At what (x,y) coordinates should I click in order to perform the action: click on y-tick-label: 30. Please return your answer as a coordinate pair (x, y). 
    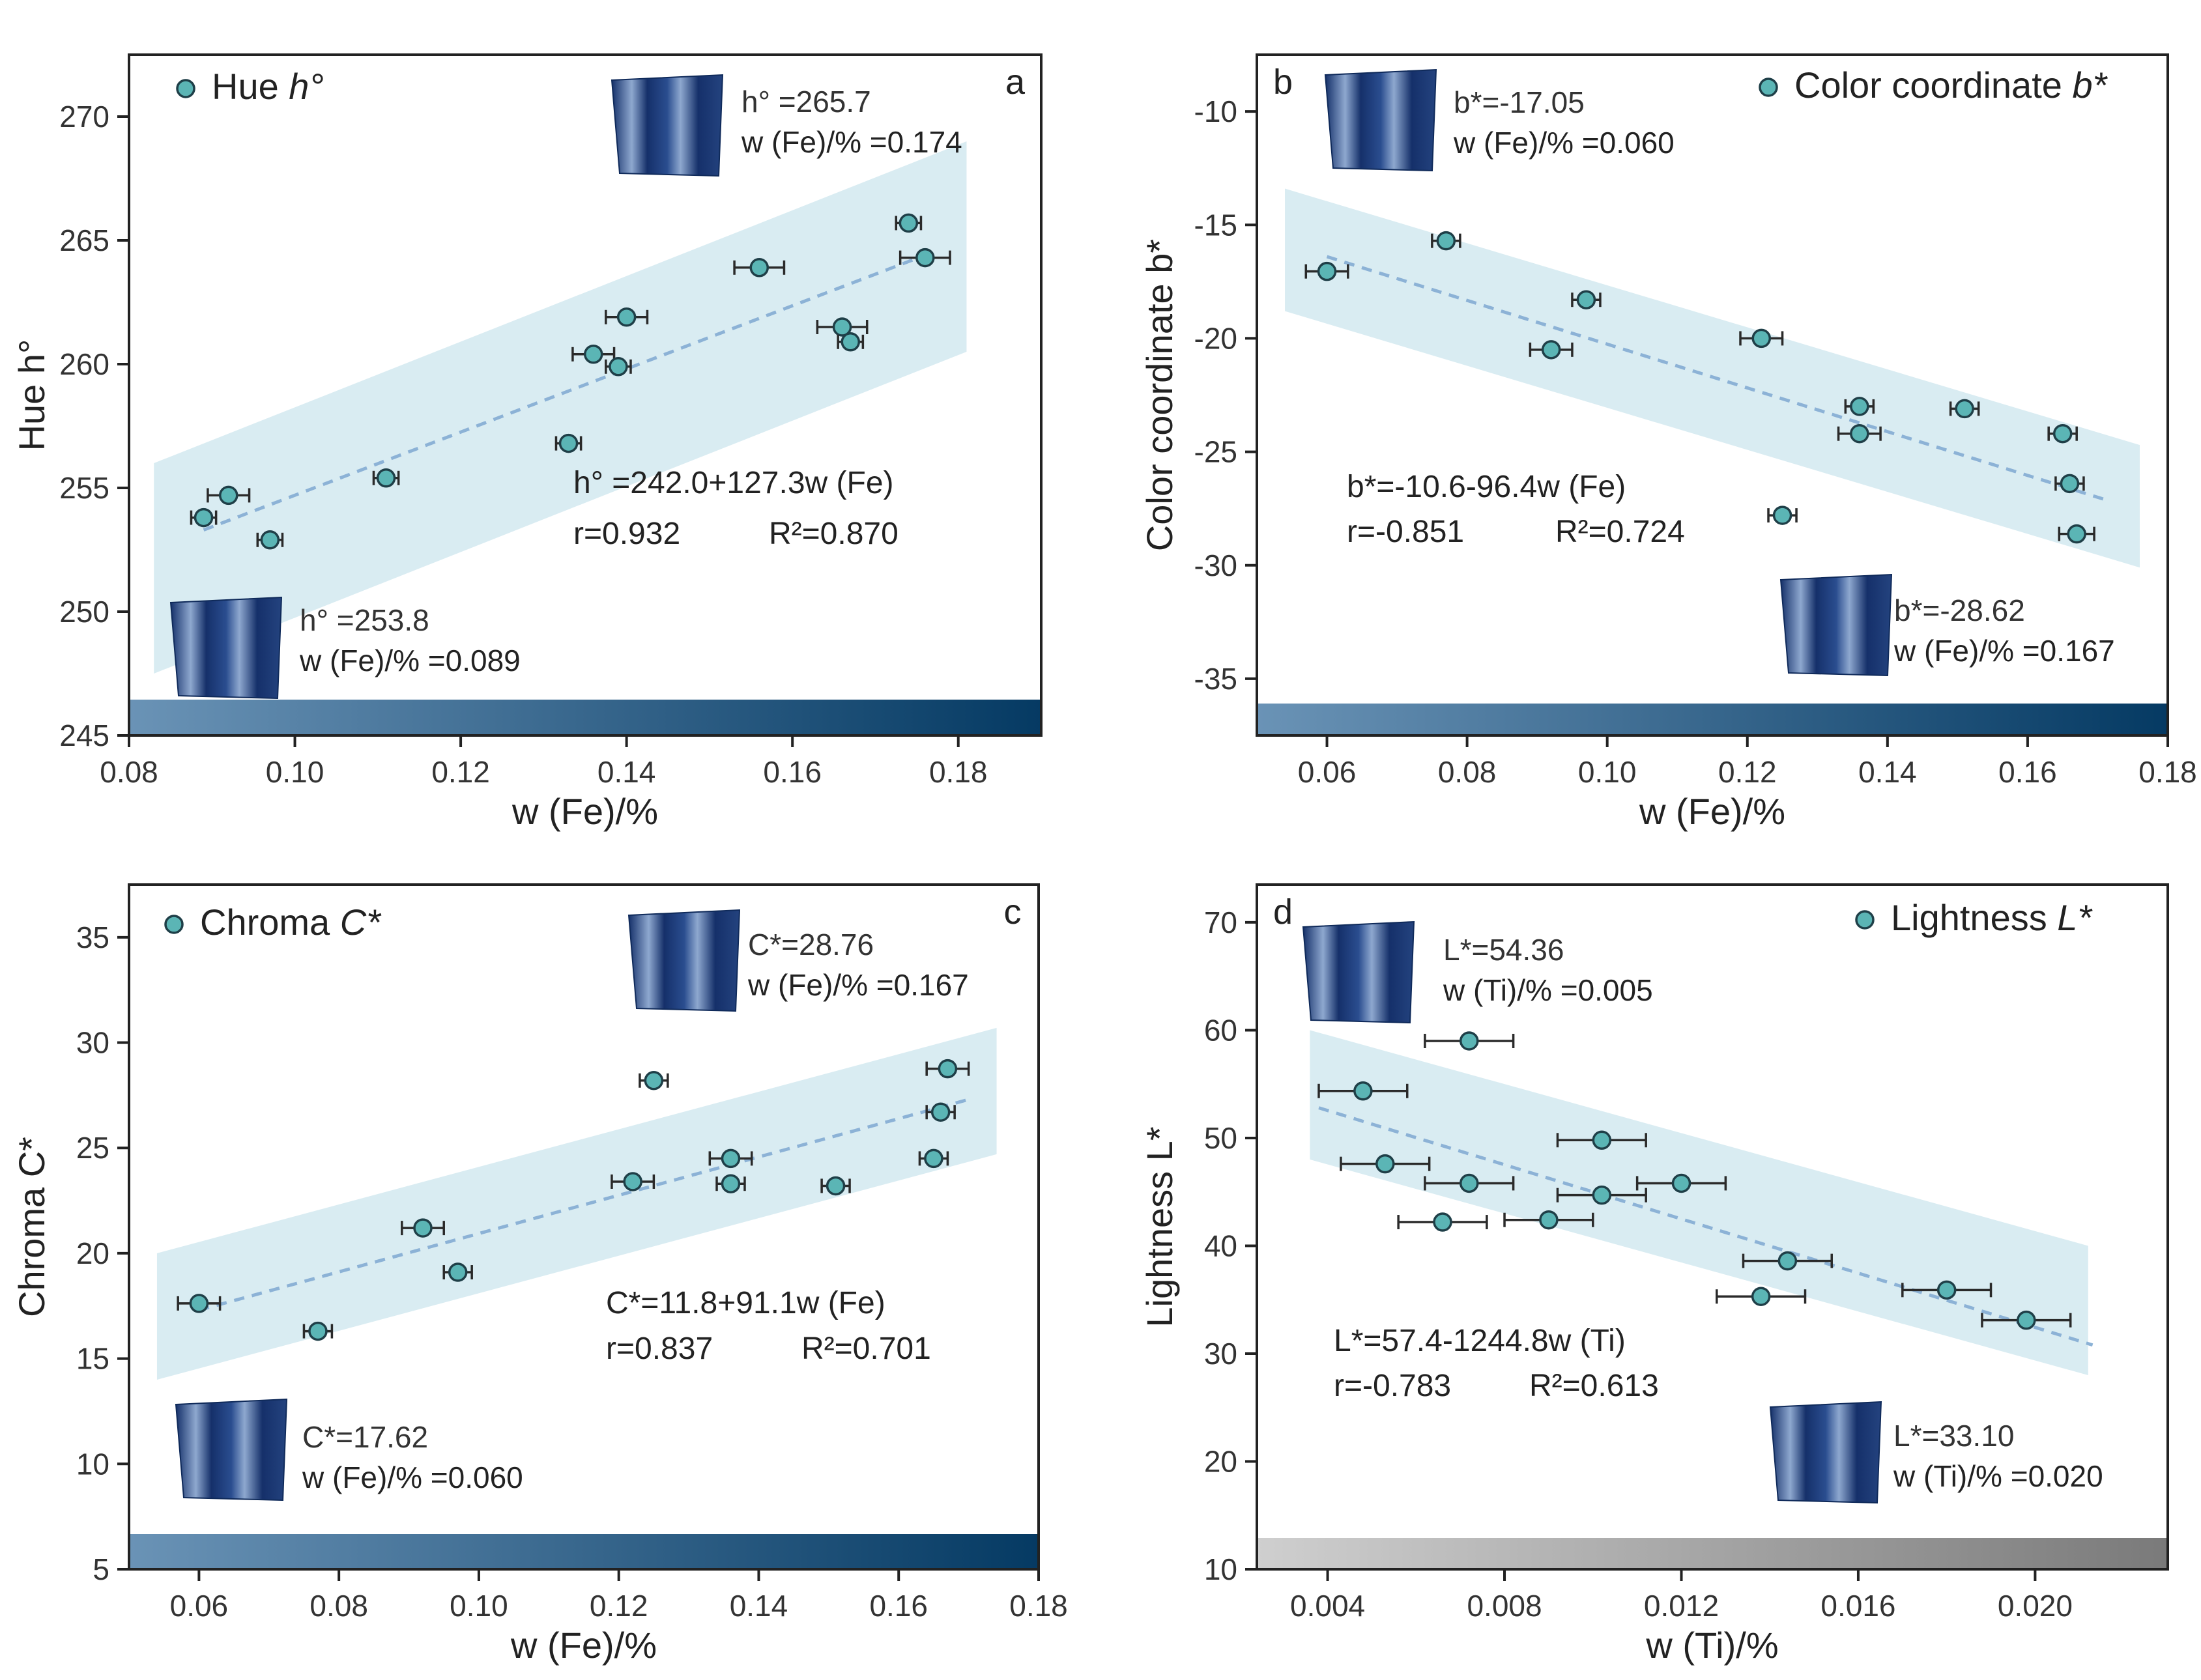
    Looking at the image, I should click on (1220, 1354).